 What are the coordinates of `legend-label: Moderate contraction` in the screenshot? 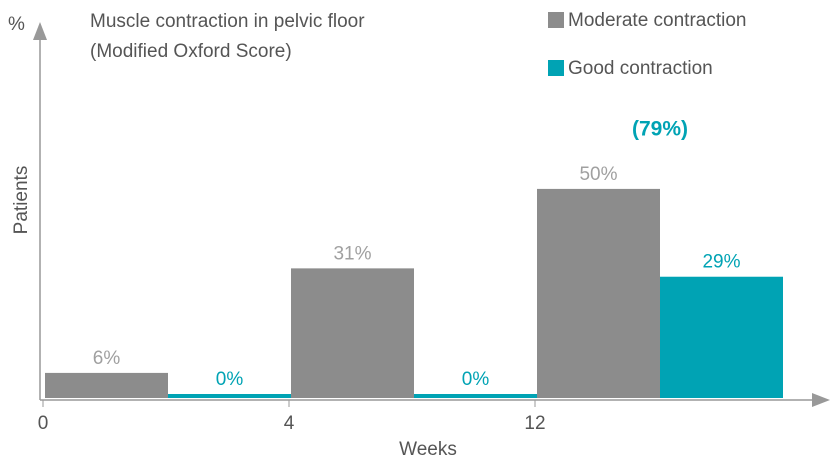 It's located at (657, 20).